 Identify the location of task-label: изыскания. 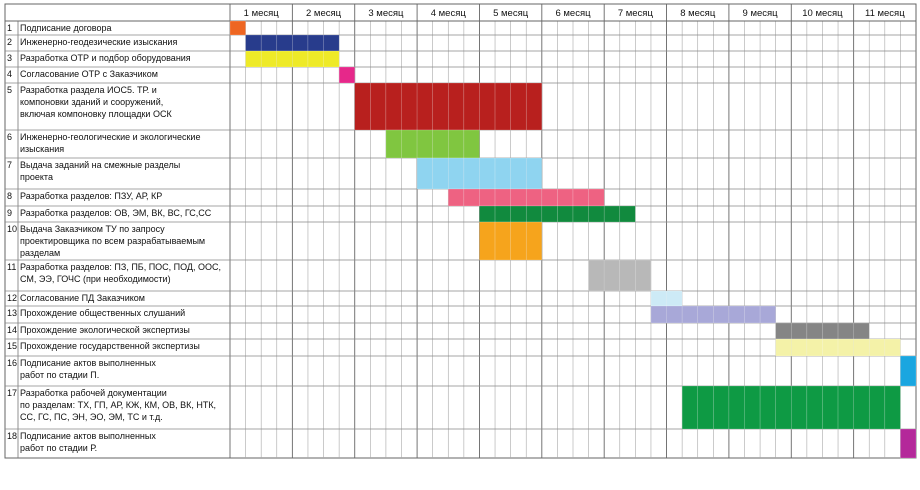
(42, 149).